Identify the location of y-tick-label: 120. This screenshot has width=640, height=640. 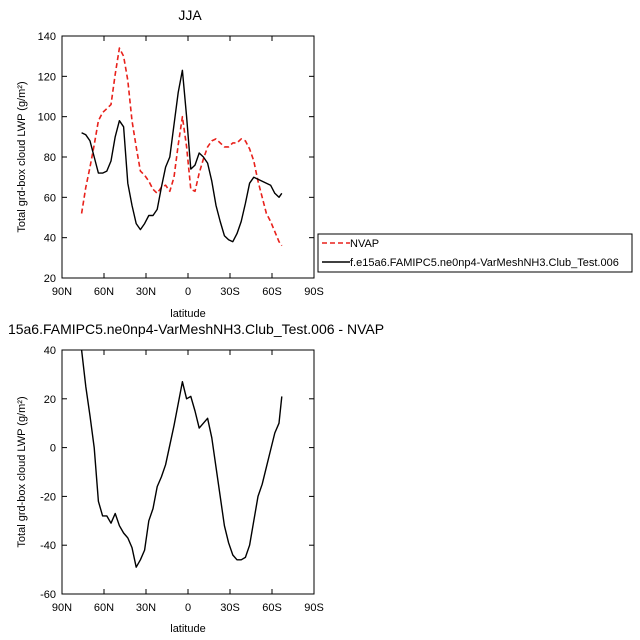
(47, 77).